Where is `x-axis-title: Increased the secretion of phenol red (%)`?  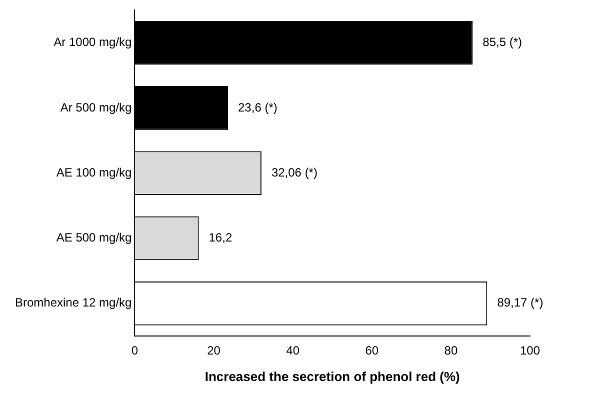 x-axis-title: Increased the secretion of phenol red (%) is located at coordinates (332, 376).